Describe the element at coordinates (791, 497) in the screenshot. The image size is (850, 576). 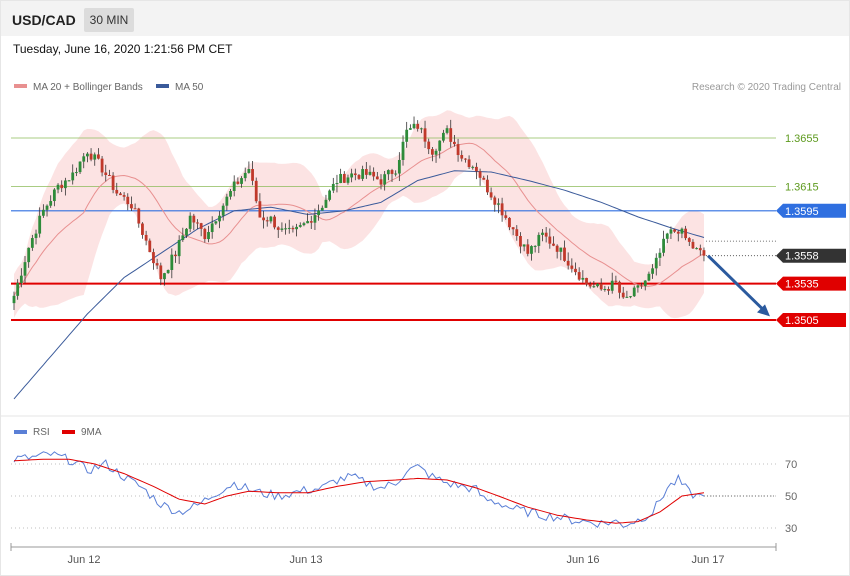
I see `rsi-tick-label: 50` at that location.